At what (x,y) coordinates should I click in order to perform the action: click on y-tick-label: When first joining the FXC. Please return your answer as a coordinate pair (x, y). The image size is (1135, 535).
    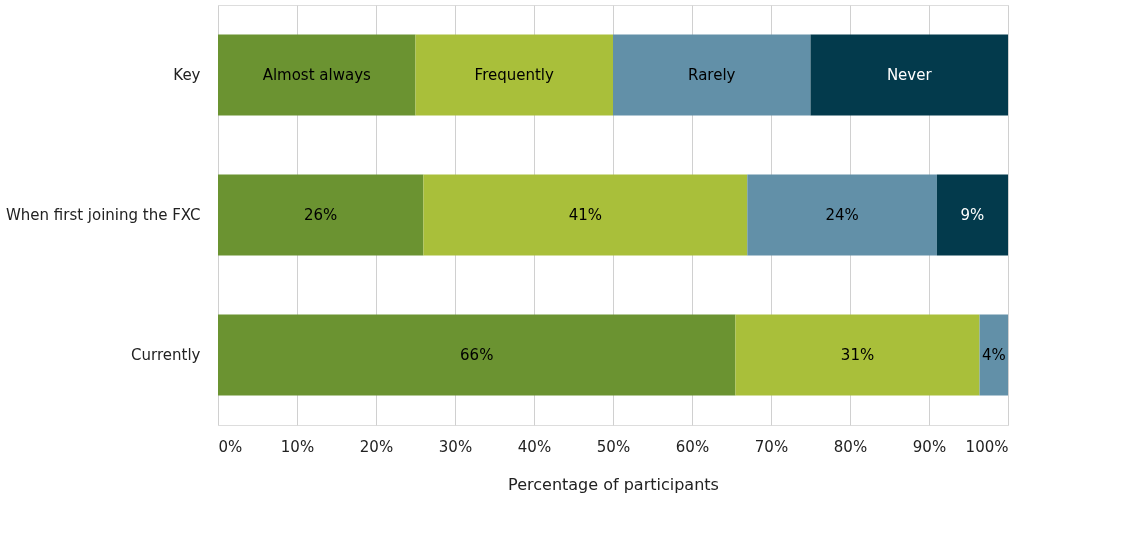
    Looking at the image, I should click on (103, 215).